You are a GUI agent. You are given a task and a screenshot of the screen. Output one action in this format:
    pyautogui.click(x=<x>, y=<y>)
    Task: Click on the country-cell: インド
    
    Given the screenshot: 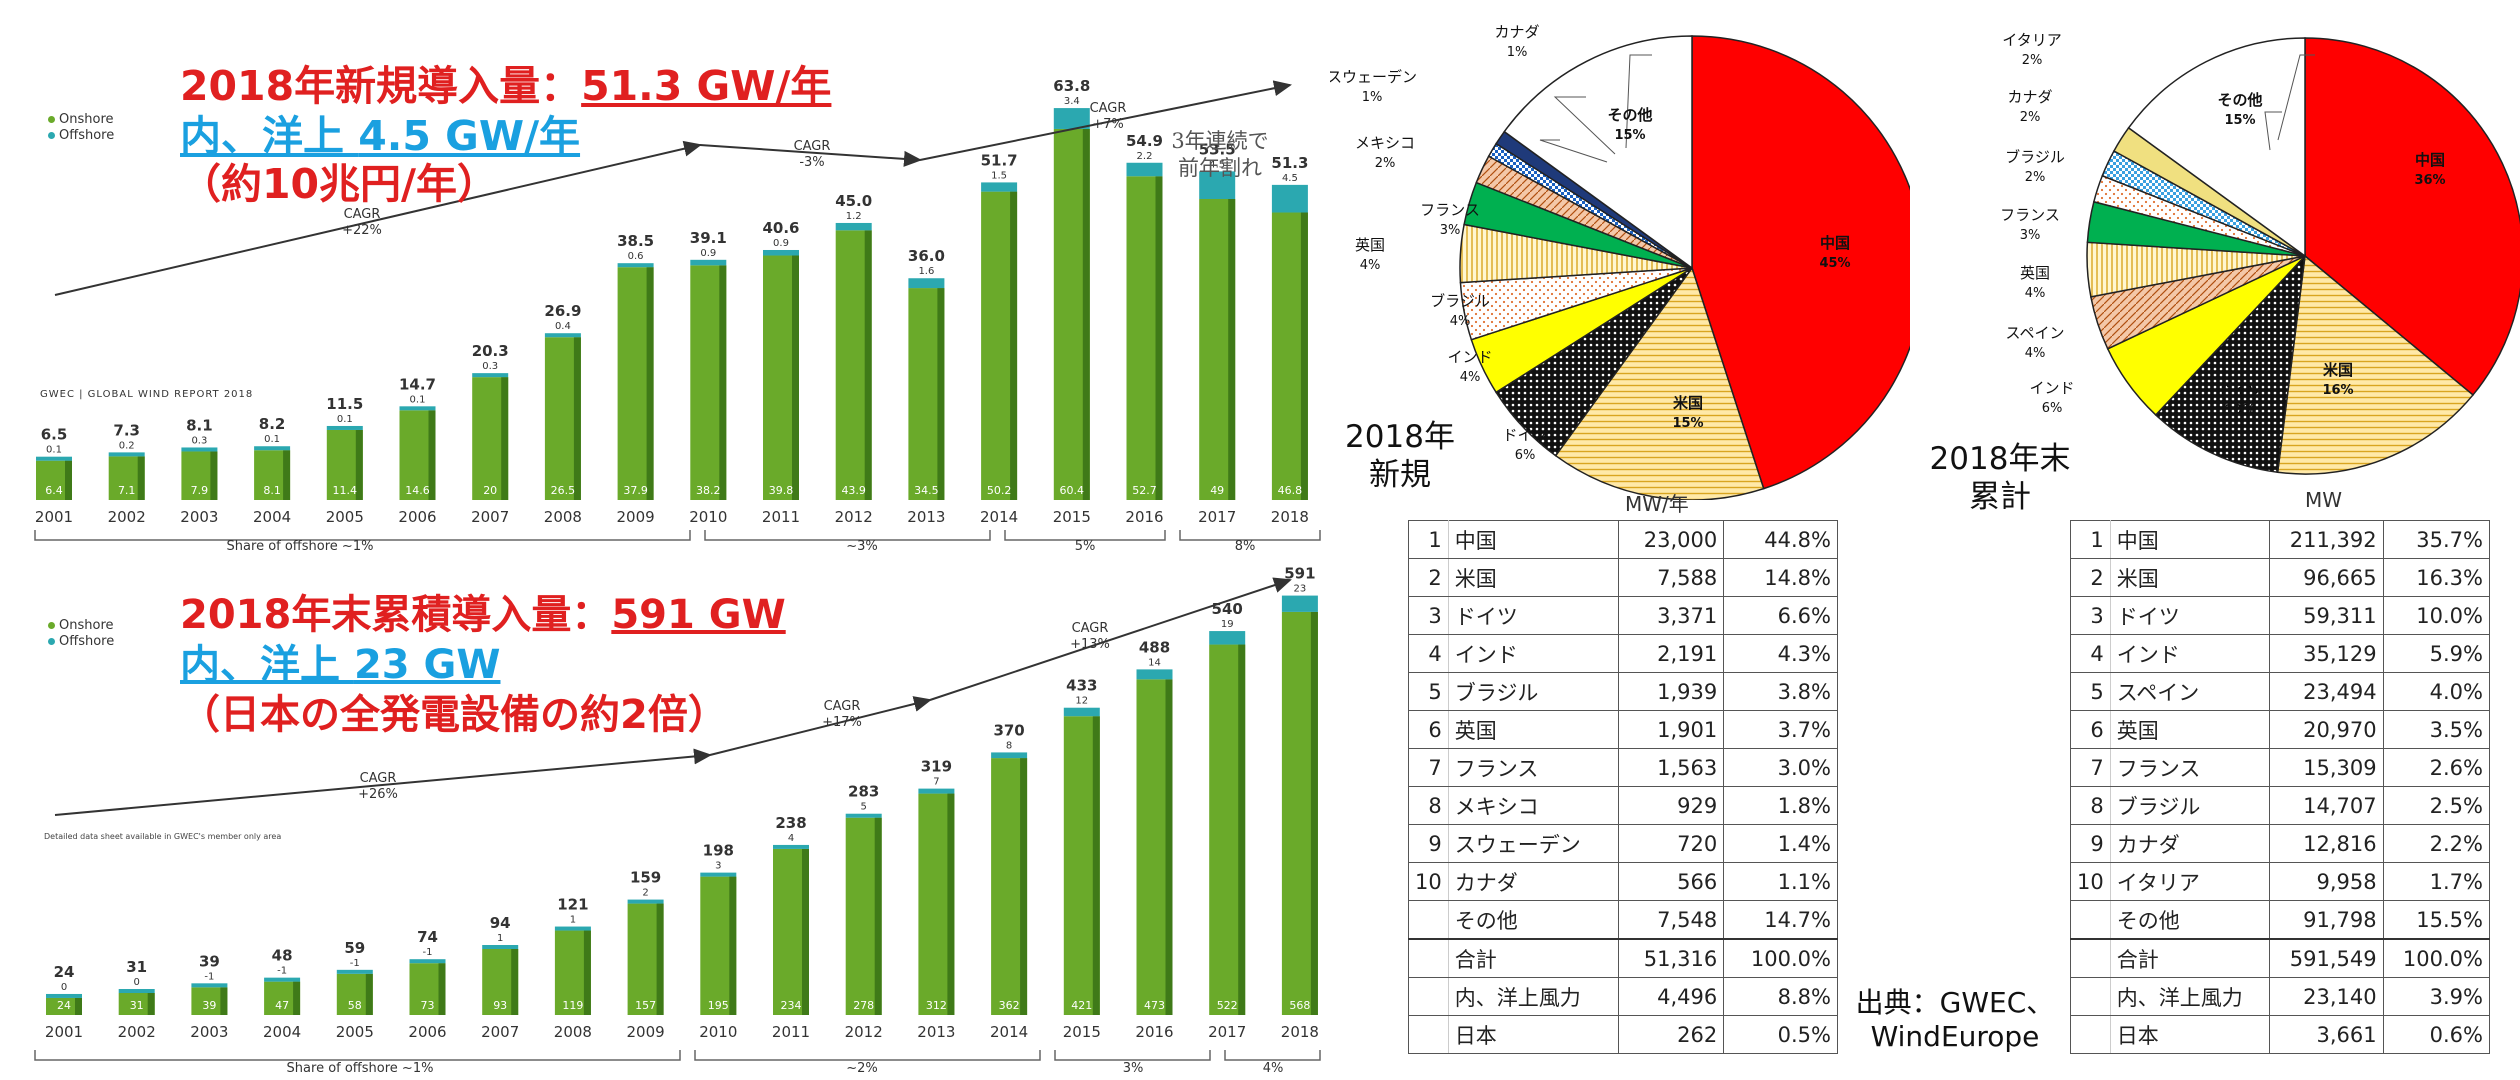 What is the action you would take?
    pyautogui.click(x=2189, y=653)
    